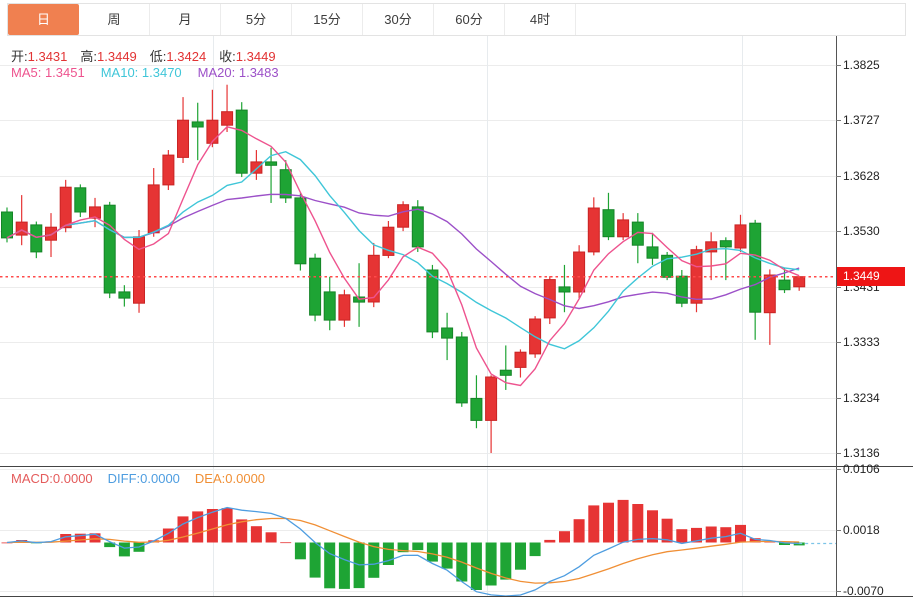  Describe the element at coordinates (48, 72) in the screenshot. I see `ma5-legend: MA5: 1.3451` at that location.